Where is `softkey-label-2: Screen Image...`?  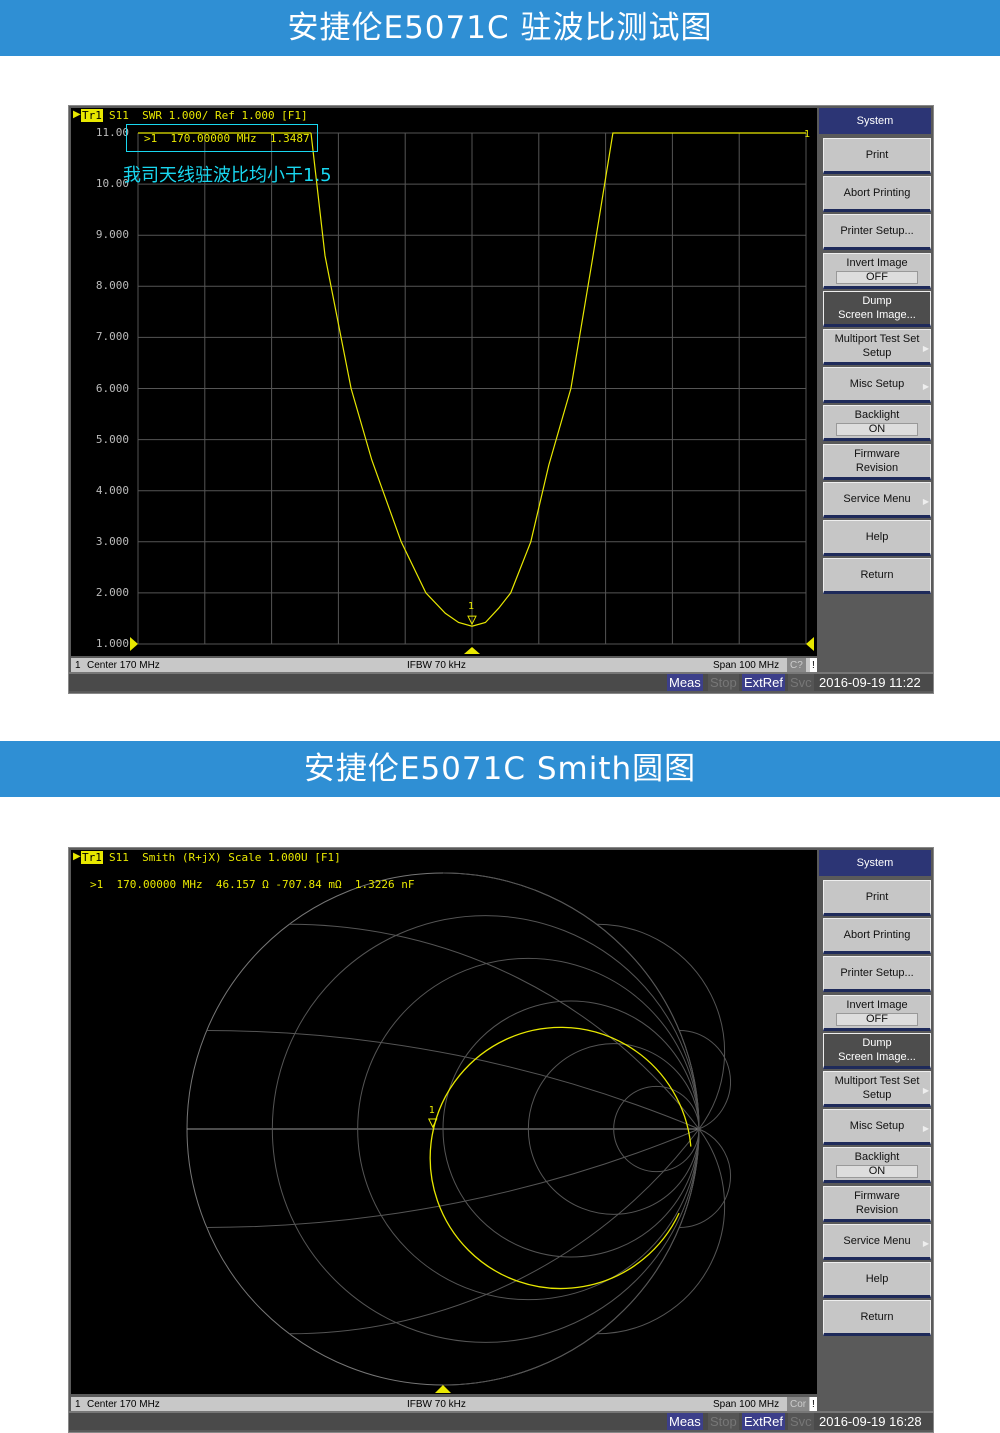
softkey-label-2: Screen Image... is located at coordinates (877, 1056).